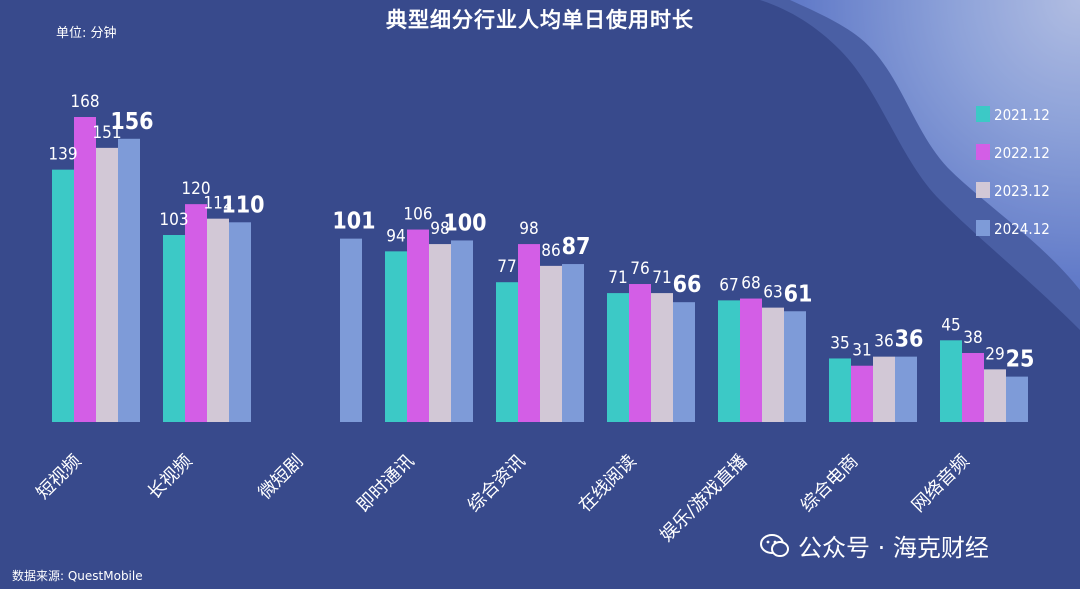 Image resolution: width=1080 pixels, height=589 pixels. I want to click on legend-swatch-2023.12, so click(983, 190).